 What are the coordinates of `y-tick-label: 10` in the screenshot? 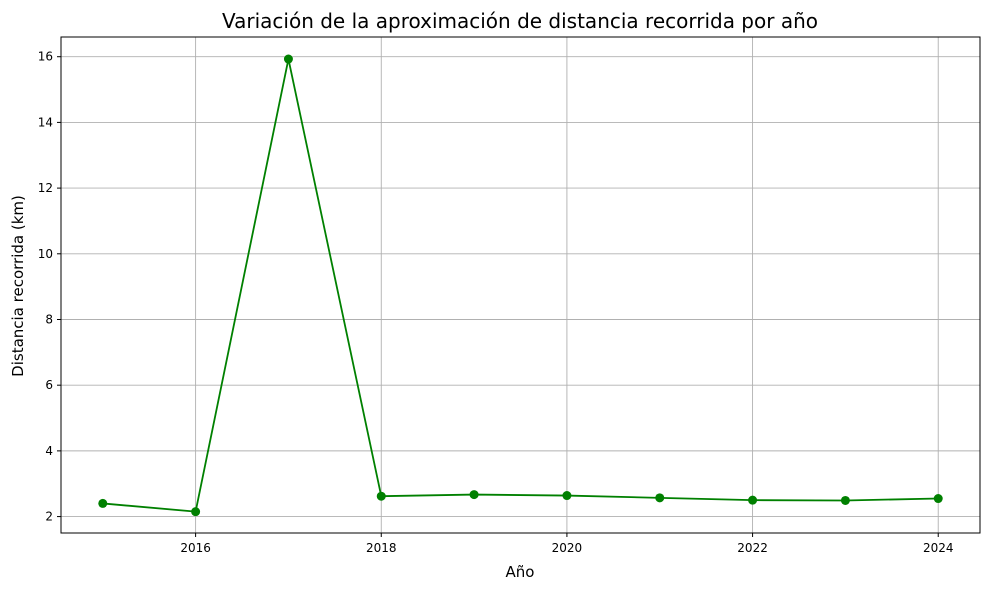 It's located at (45, 254).